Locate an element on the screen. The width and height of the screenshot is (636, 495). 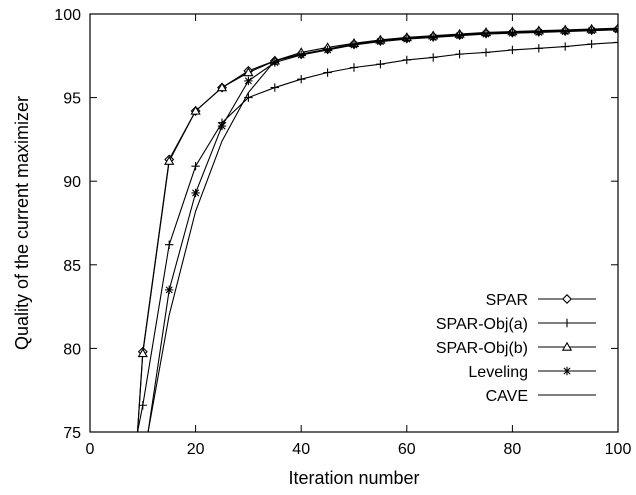
y-axis-label: Quality of the current maximizer is located at coordinates (22, 223).